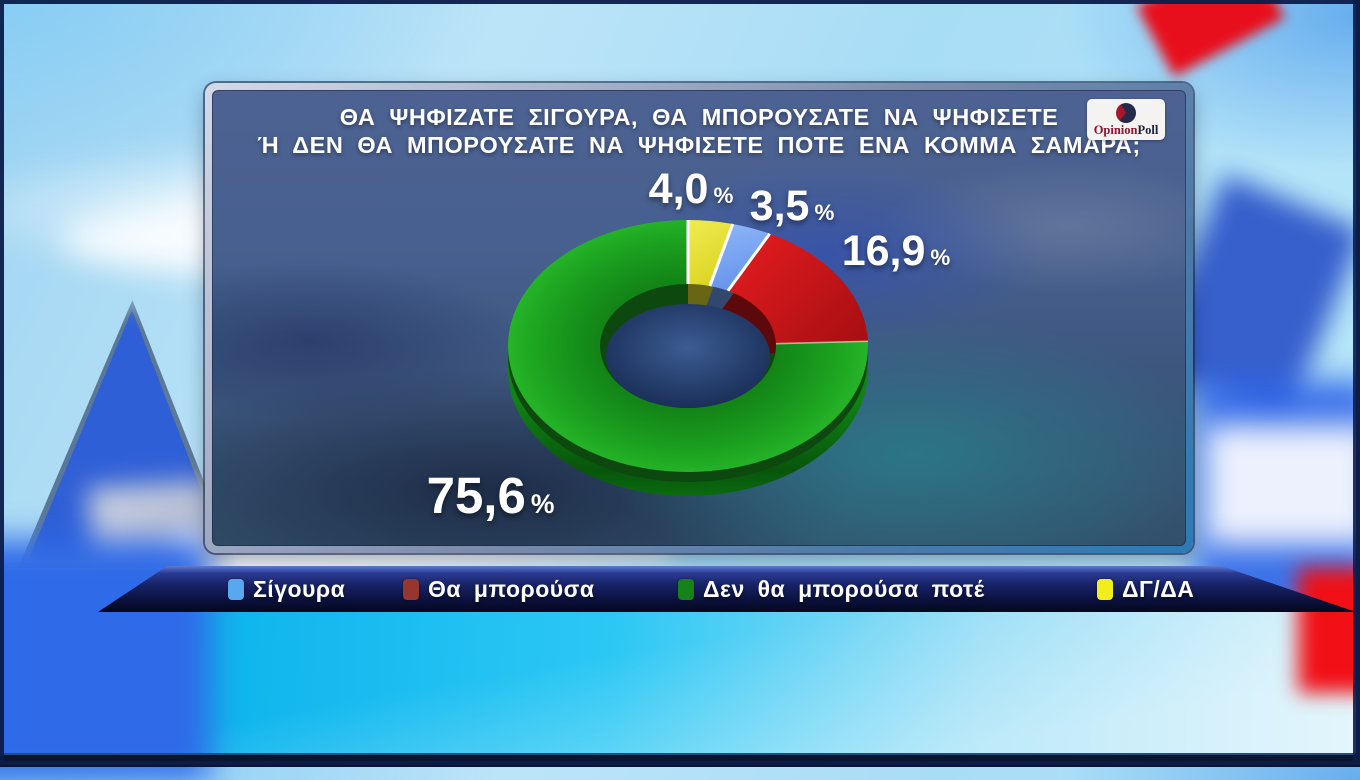  I want to click on legend-swatch-green, so click(686, 589).